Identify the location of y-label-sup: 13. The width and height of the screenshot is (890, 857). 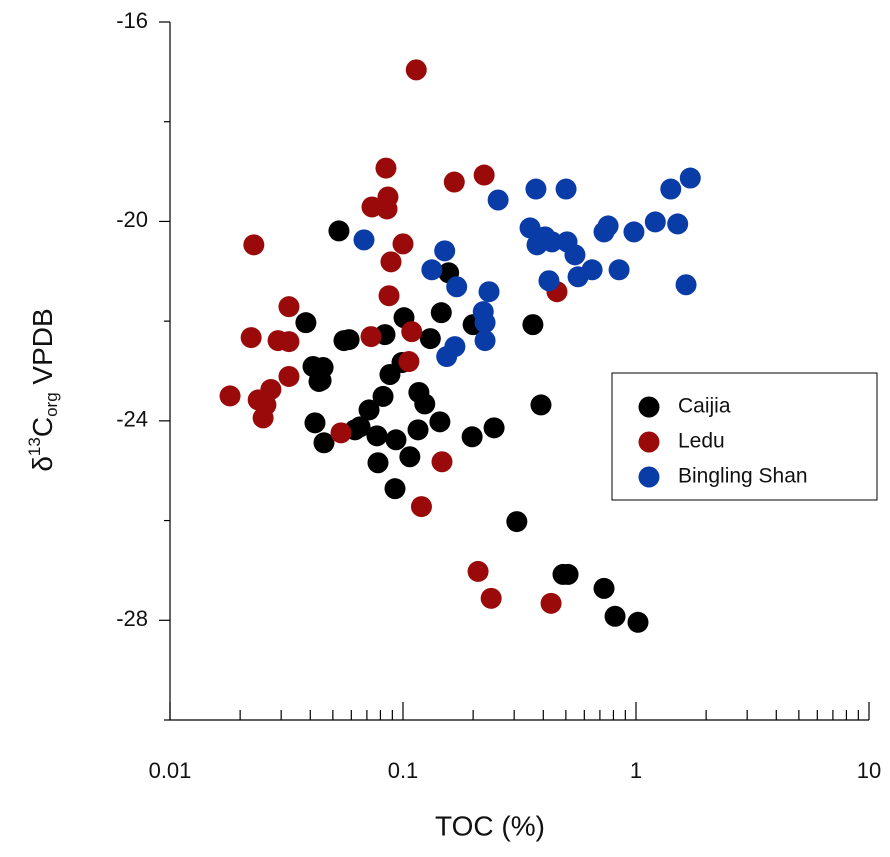
(34, 446).